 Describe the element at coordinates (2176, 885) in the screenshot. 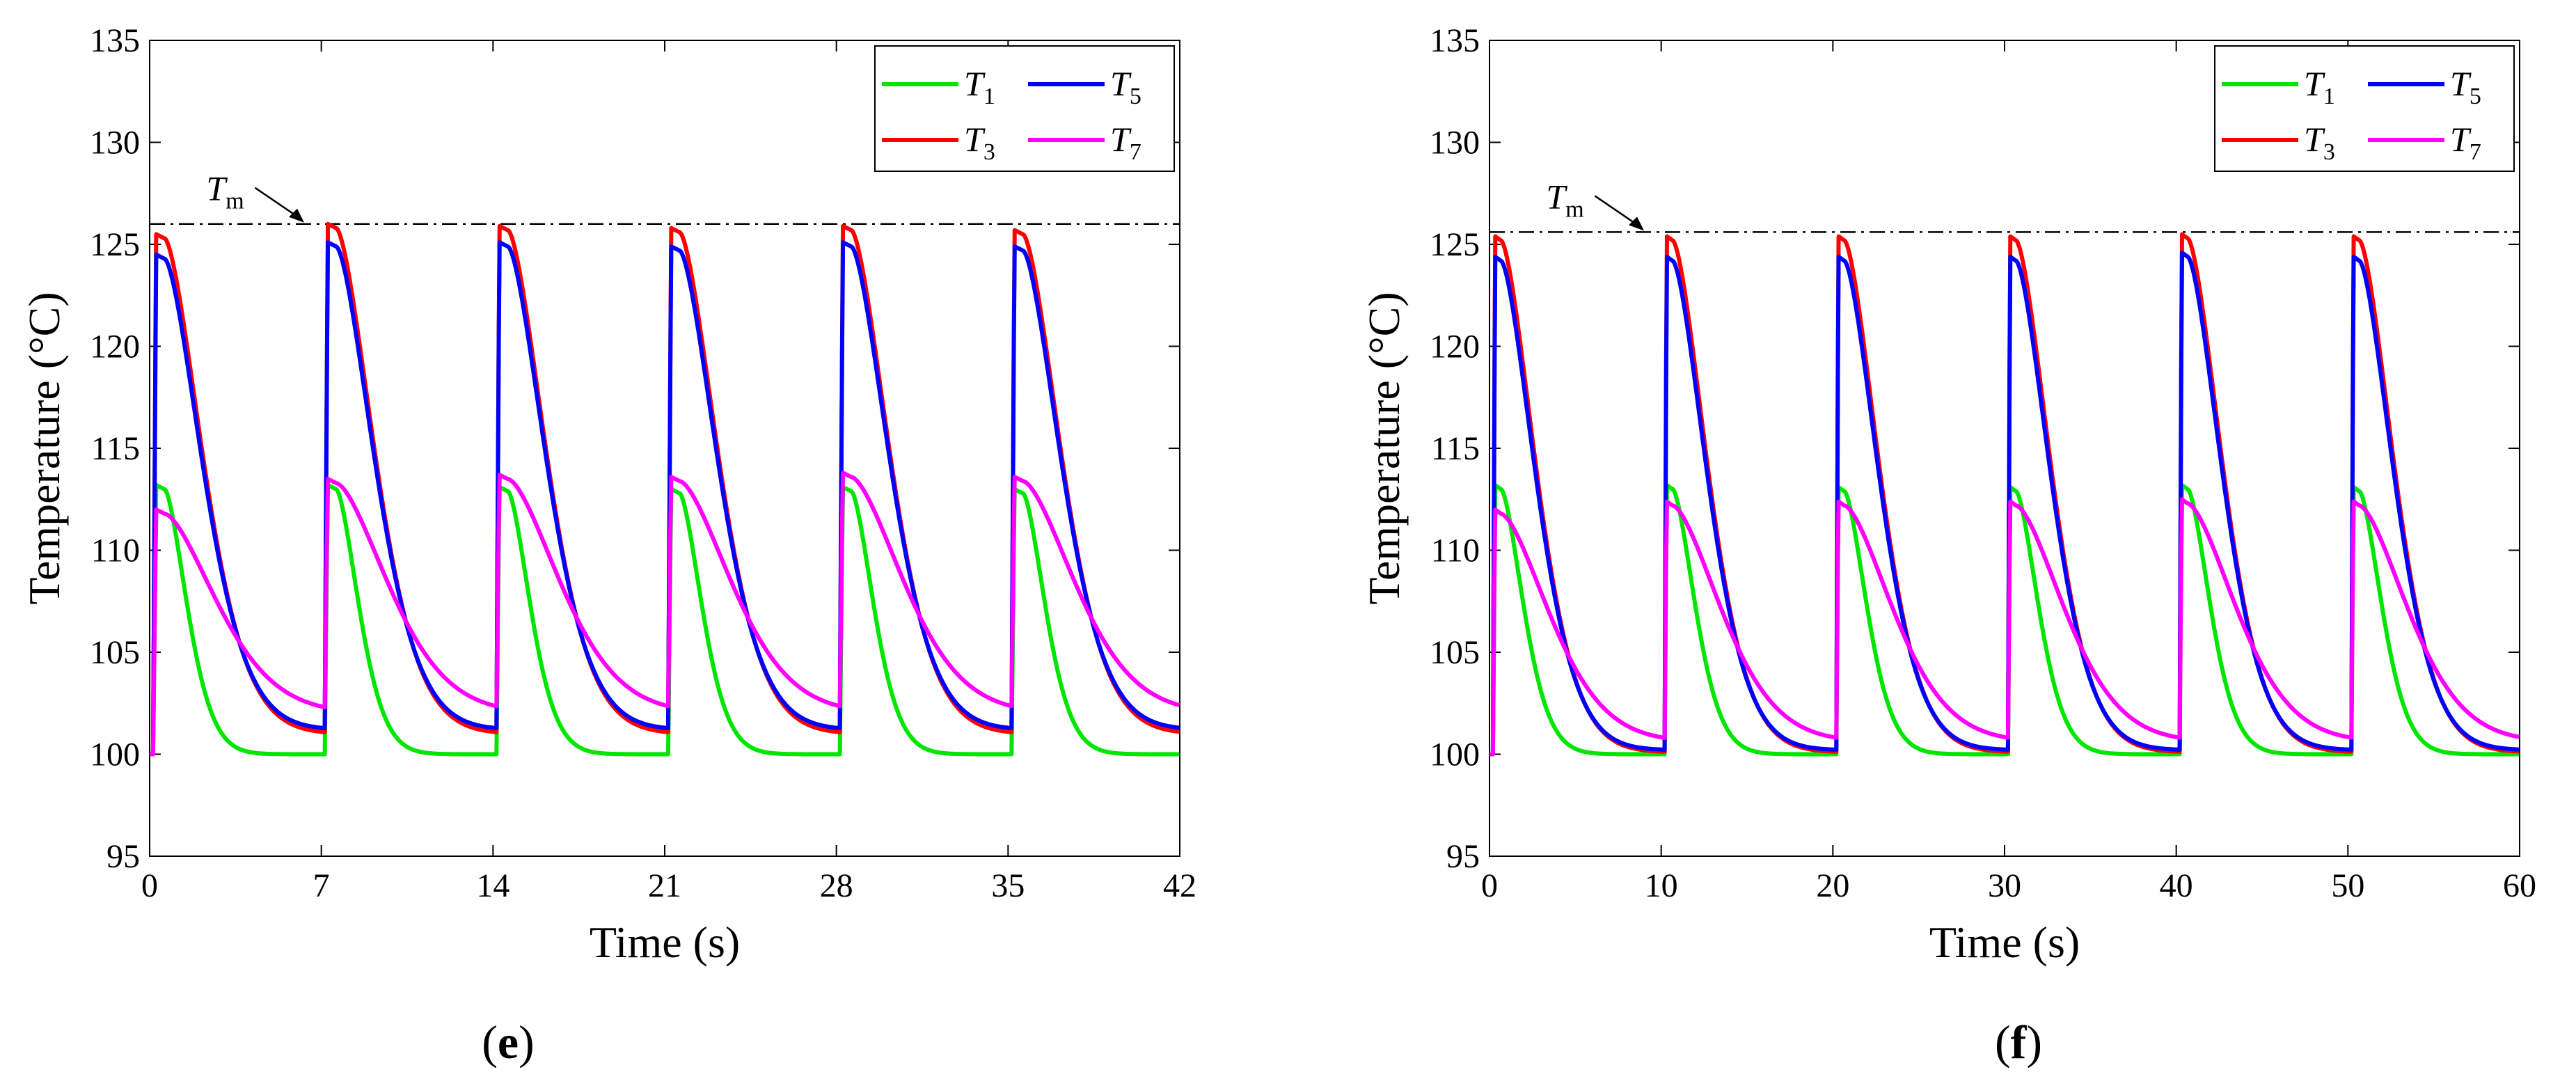

I see `x-tick-label: 40` at that location.